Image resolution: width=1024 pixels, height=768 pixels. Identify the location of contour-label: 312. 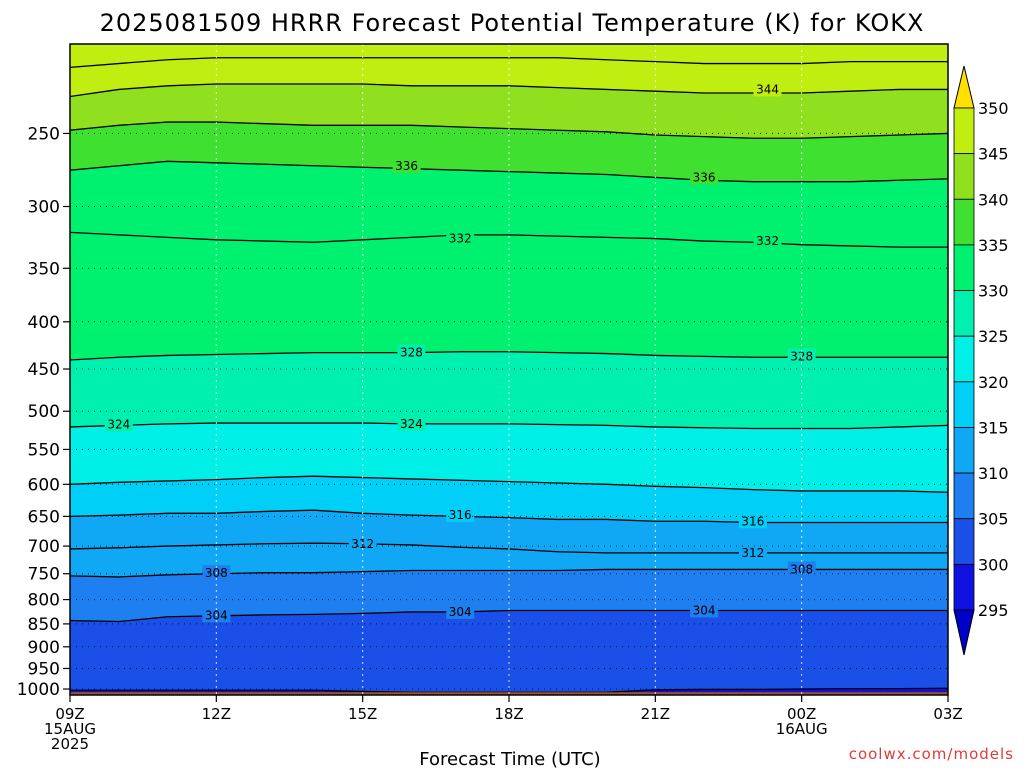
(752, 552).